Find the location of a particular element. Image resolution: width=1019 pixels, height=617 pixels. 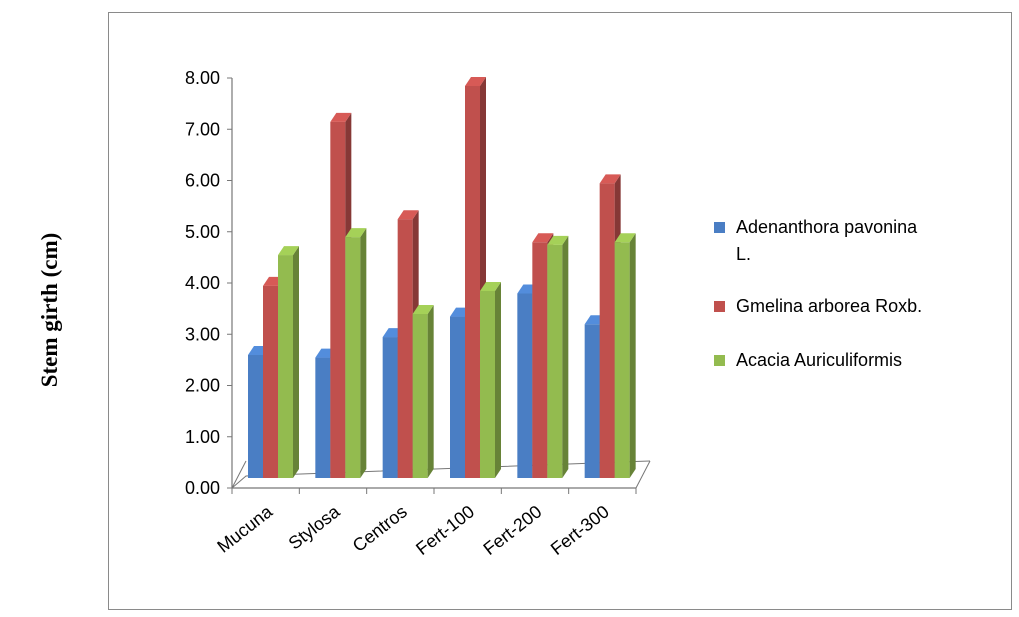

x-tick-label: Stylosa is located at coordinates (315, 527).